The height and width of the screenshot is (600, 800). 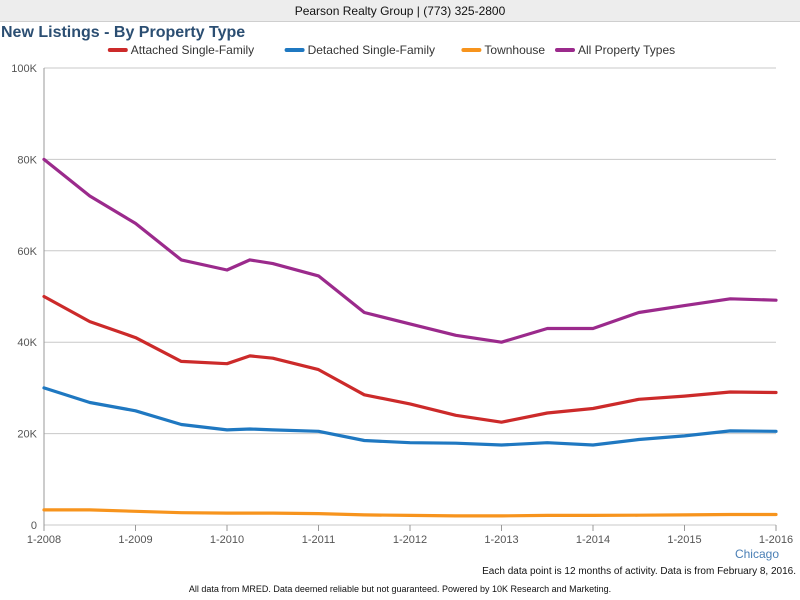 What do you see at coordinates (776, 540) in the screenshot?
I see `x-tick-label: 1-2016` at bounding box center [776, 540].